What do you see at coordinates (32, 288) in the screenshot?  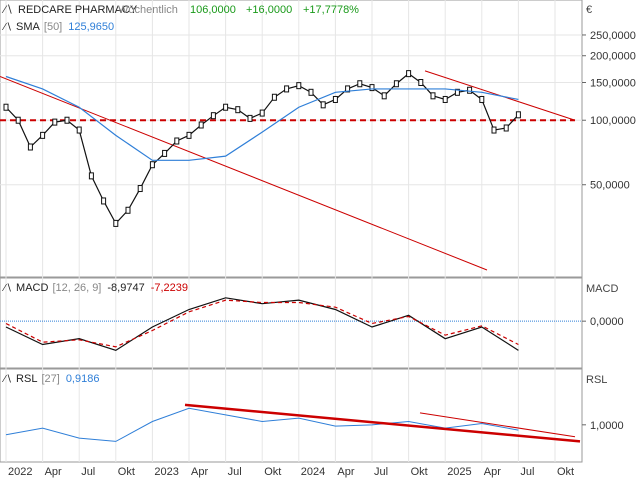 I see `macd-title: MACD` at bounding box center [32, 288].